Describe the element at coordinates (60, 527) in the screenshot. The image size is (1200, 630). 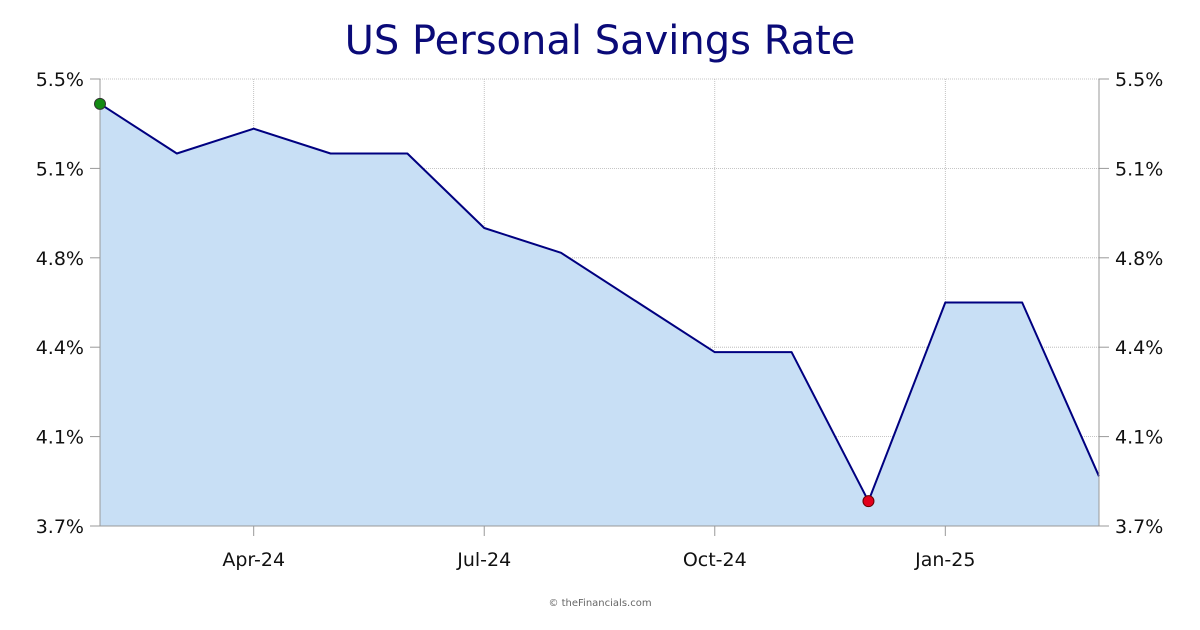
I see `y-tick-label-left: 3.7%` at that location.